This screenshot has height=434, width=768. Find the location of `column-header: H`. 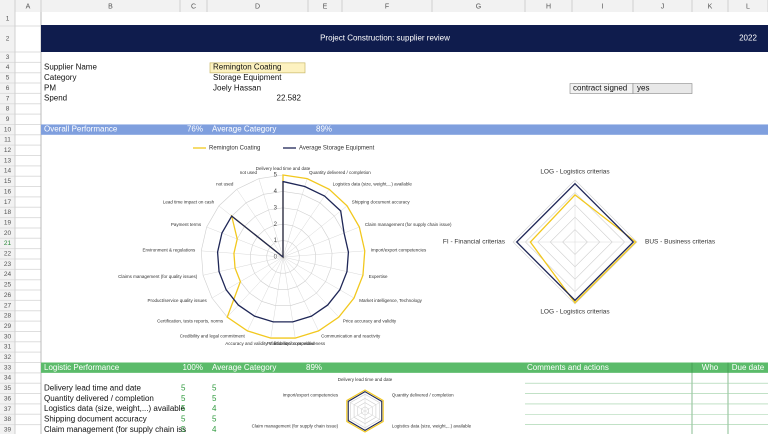

column-header: H is located at coordinates (548, 6).